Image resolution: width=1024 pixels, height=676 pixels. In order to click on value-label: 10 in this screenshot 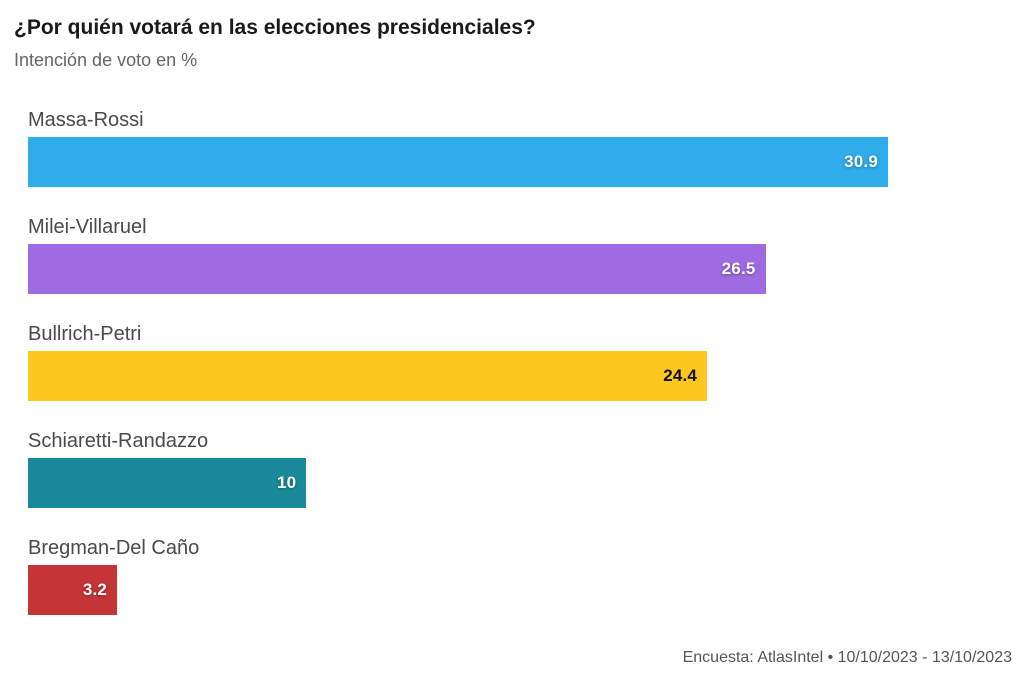, I will do `click(287, 482)`.